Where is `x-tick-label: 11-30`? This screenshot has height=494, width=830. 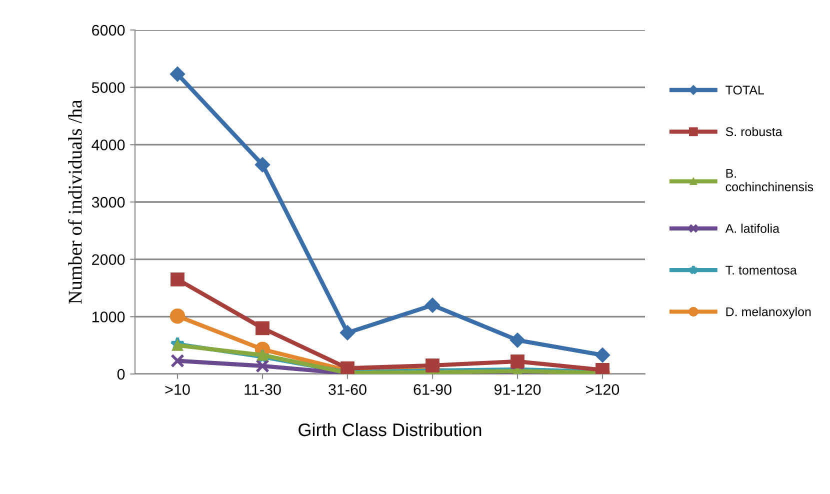 x-tick-label: 11-30 is located at coordinates (262, 389).